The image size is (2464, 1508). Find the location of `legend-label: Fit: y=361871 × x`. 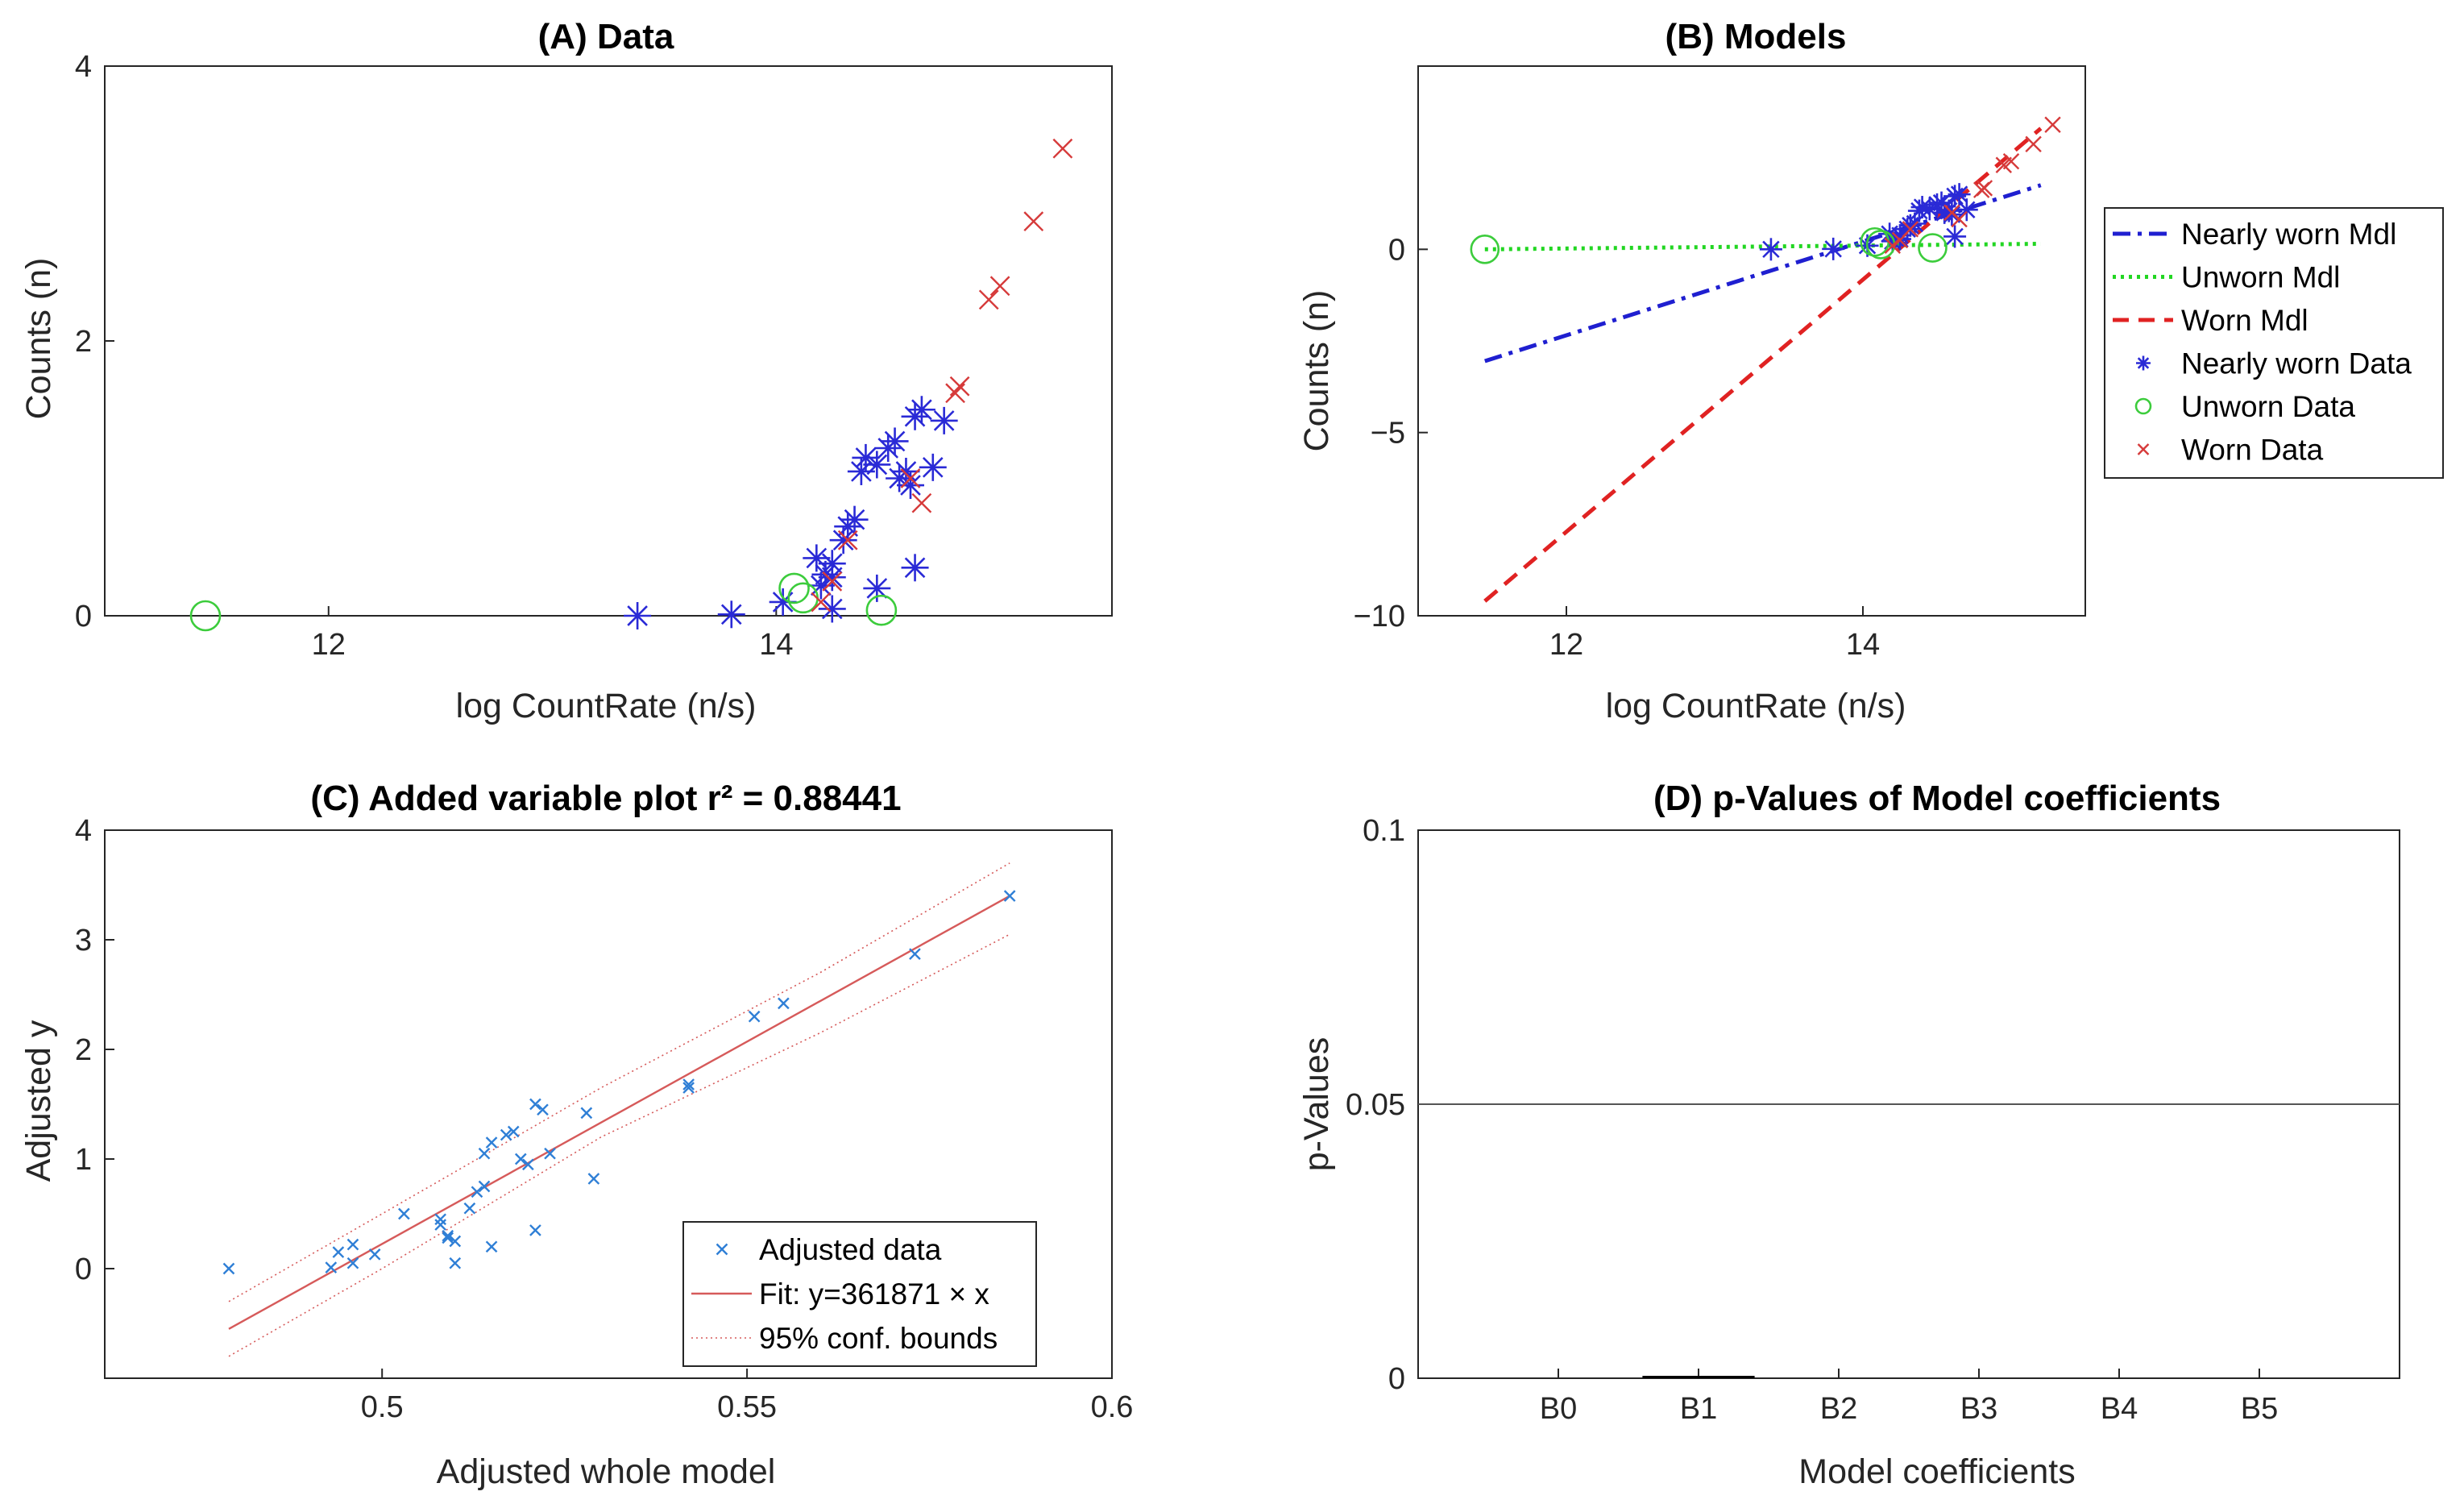

legend-label: Fit: y=361871 × x is located at coordinates (874, 1294).